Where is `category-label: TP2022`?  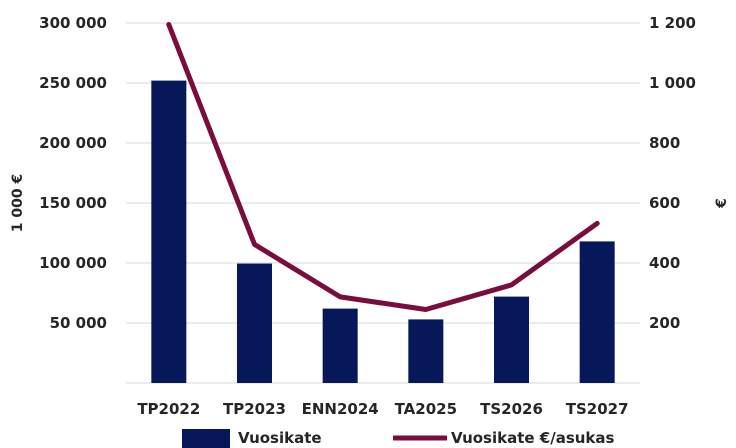
category-label: TP2022 is located at coordinates (168, 409).